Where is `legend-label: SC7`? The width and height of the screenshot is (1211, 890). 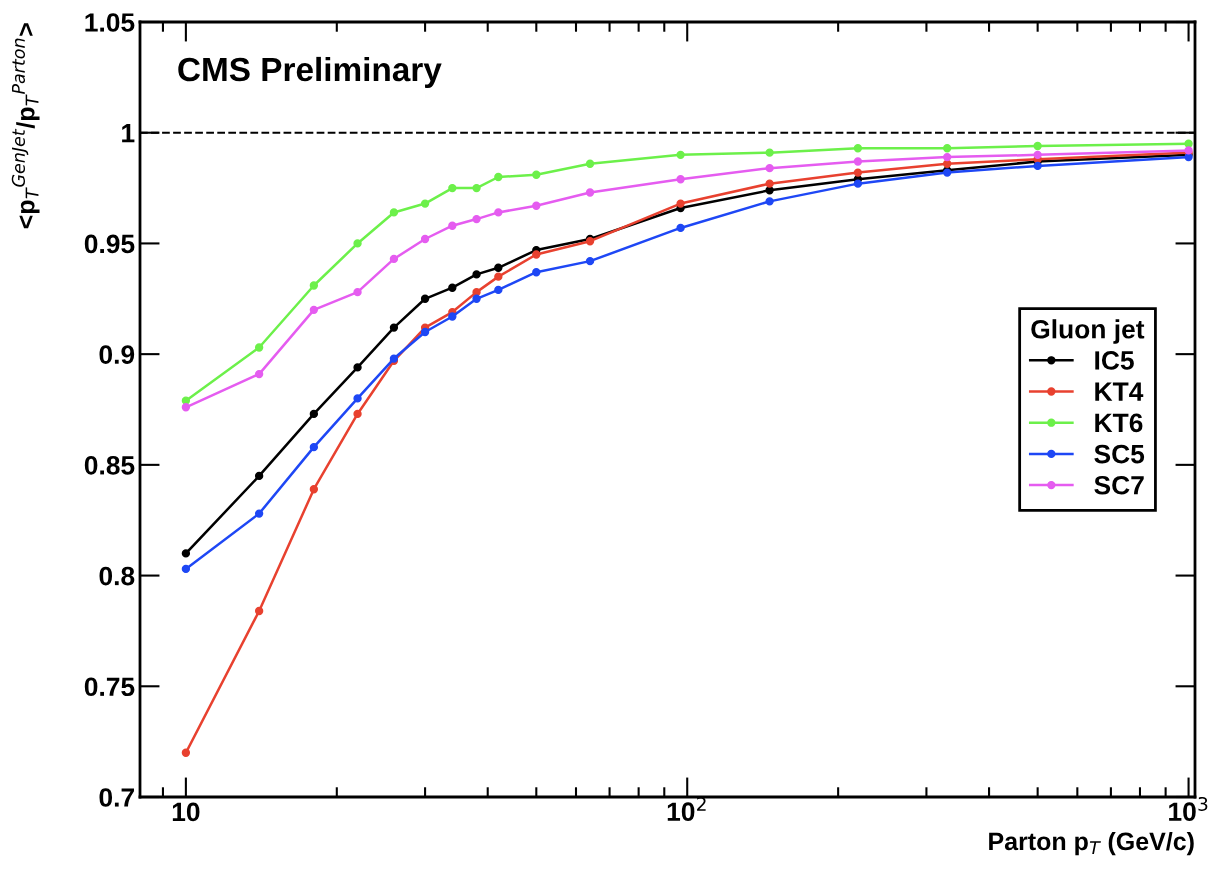 legend-label: SC7 is located at coordinates (1119, 485).